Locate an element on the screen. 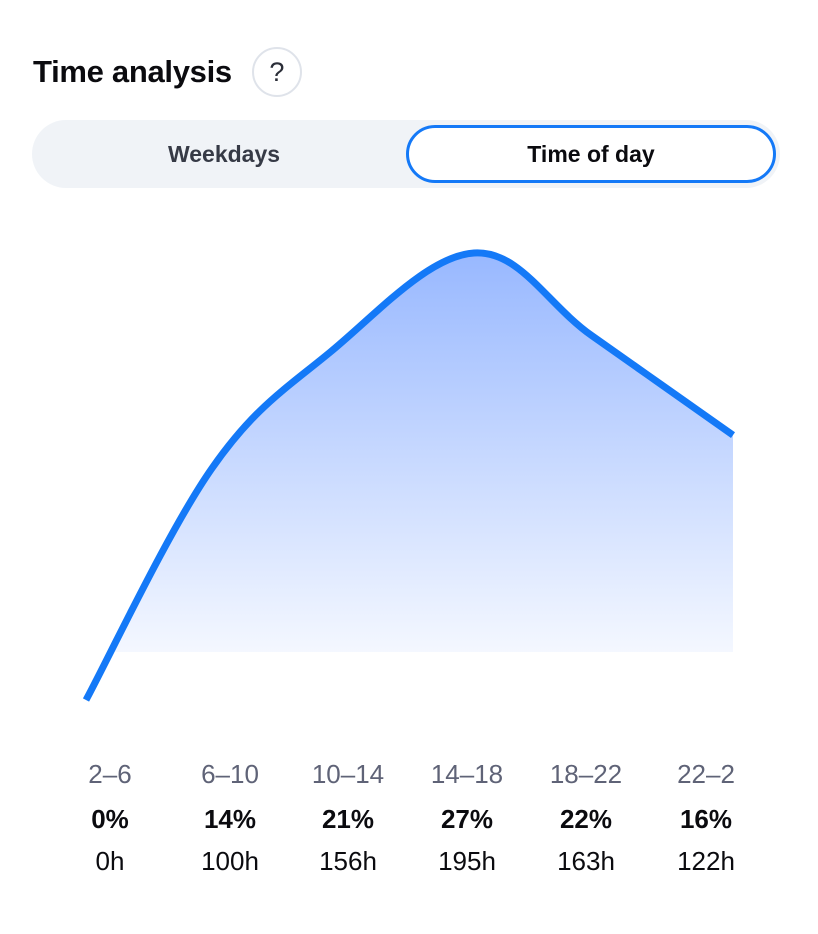  x-tick-label: 6–10 is located at coordinates (230, 774).